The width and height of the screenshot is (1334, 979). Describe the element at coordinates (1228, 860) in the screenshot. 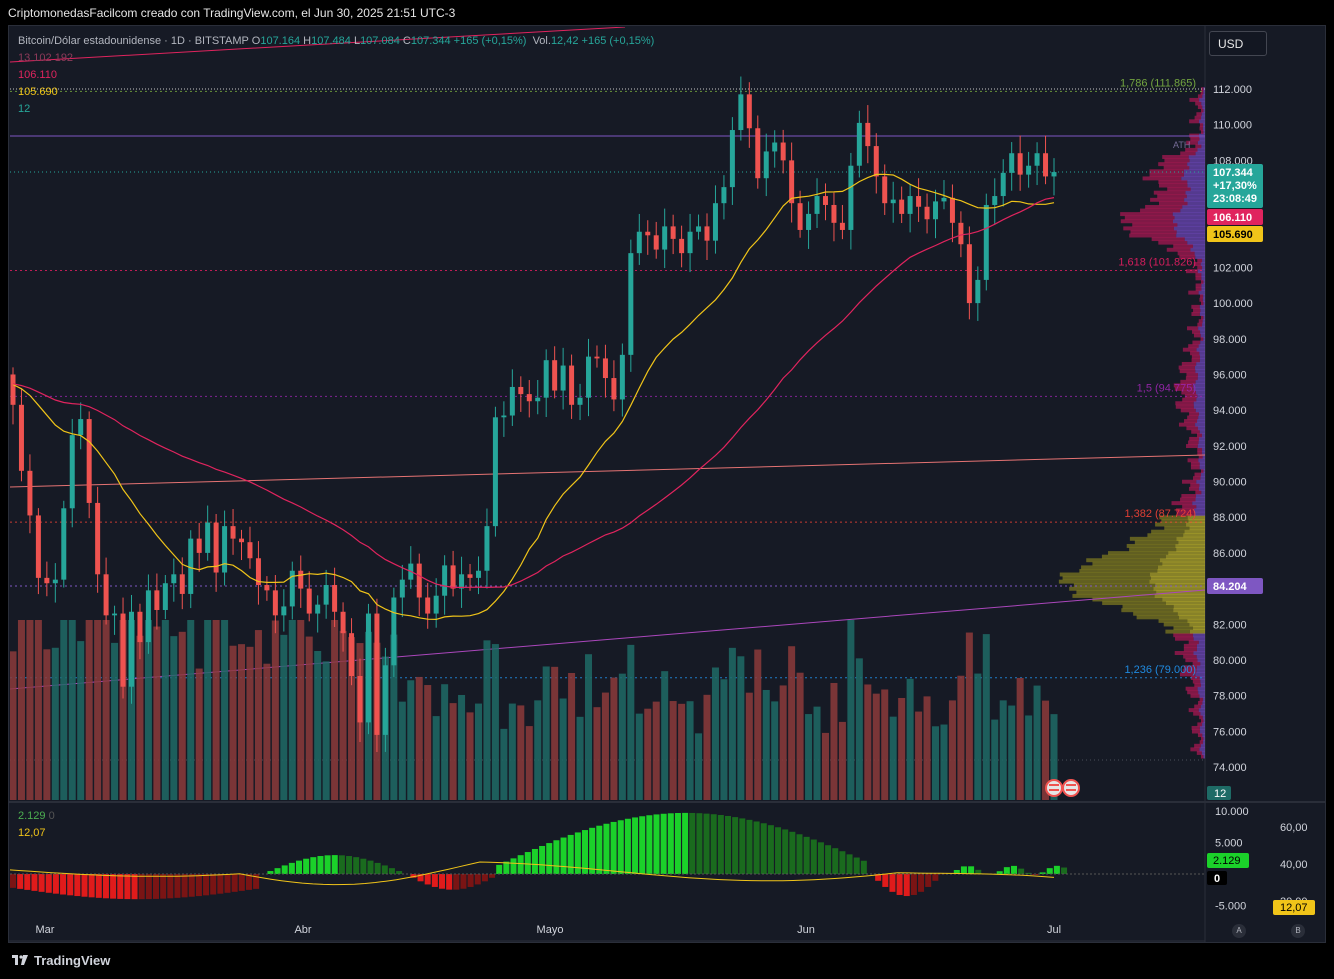

I see `osc-tag-bg` at that location.